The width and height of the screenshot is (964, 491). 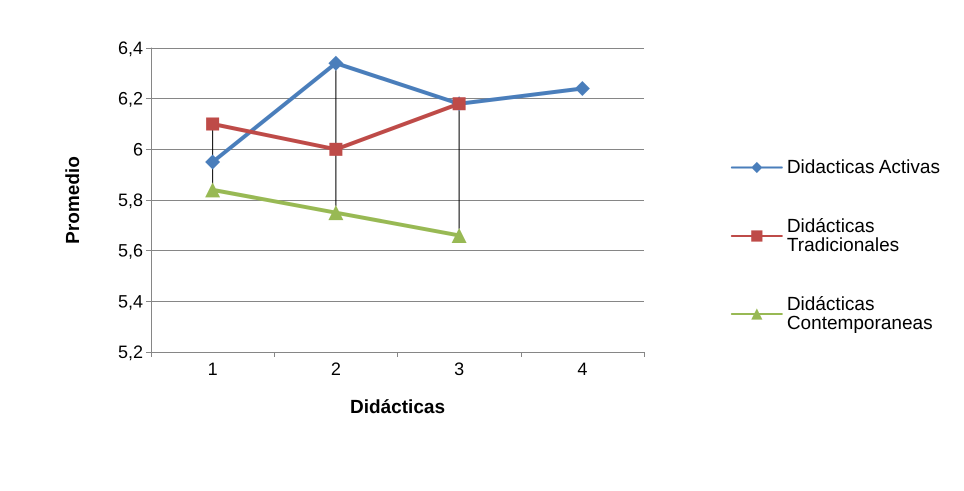 I want to click on y-tick-label: 6,2, so click(x=130, y=98).